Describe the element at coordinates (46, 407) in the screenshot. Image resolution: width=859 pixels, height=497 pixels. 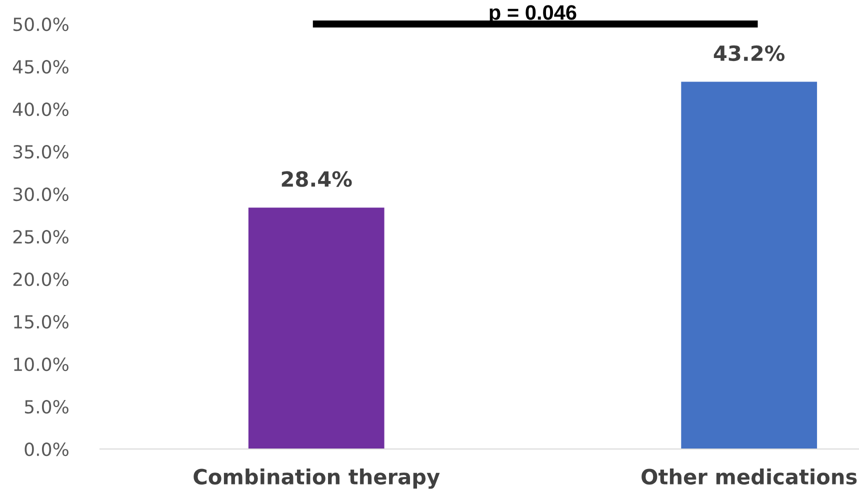
I see `y-tick-label: 5.0%` at that location.